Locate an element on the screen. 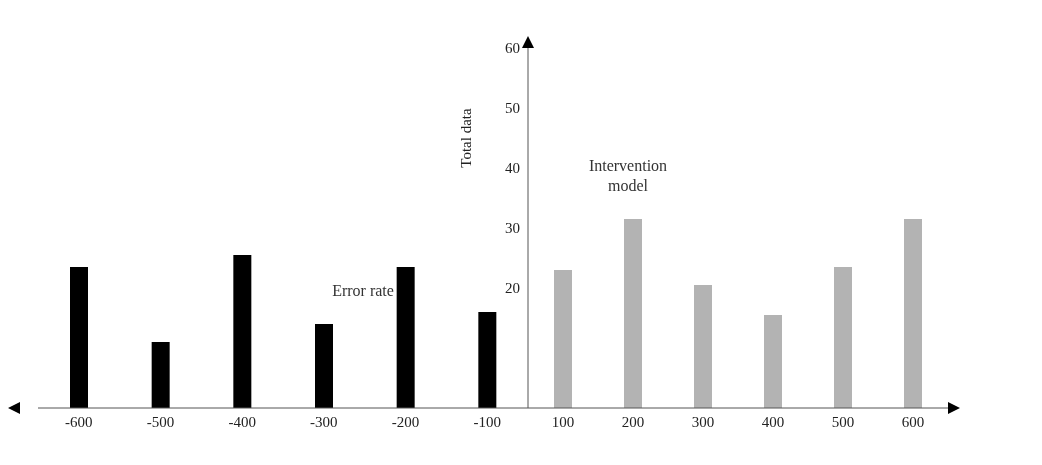 The height and width of the screenshot is (465, 1042). x-tick-label: 500 is located at coordinates (843, 421).